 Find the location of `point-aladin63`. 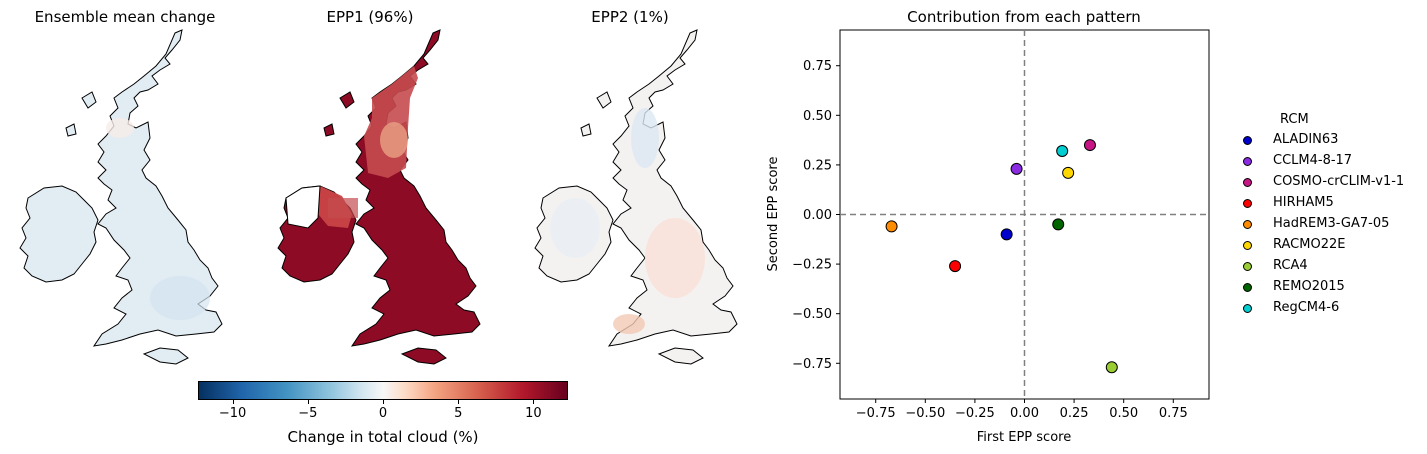

point-aladin63 is located at coordinates (1006, 234).